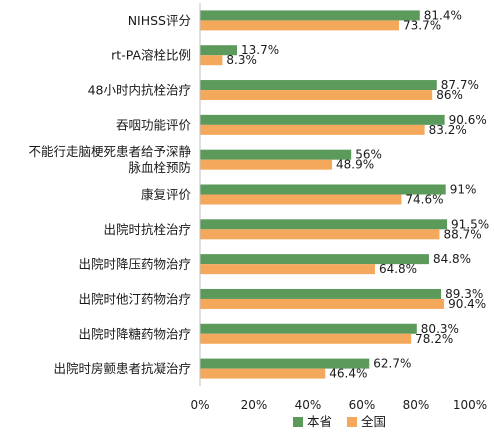 Image resolution: width=494 pixels, height=443 pixels. Describe the element at coordinates (434, 339) in the screenshot. I see `data-label: 78.2%` at that location.